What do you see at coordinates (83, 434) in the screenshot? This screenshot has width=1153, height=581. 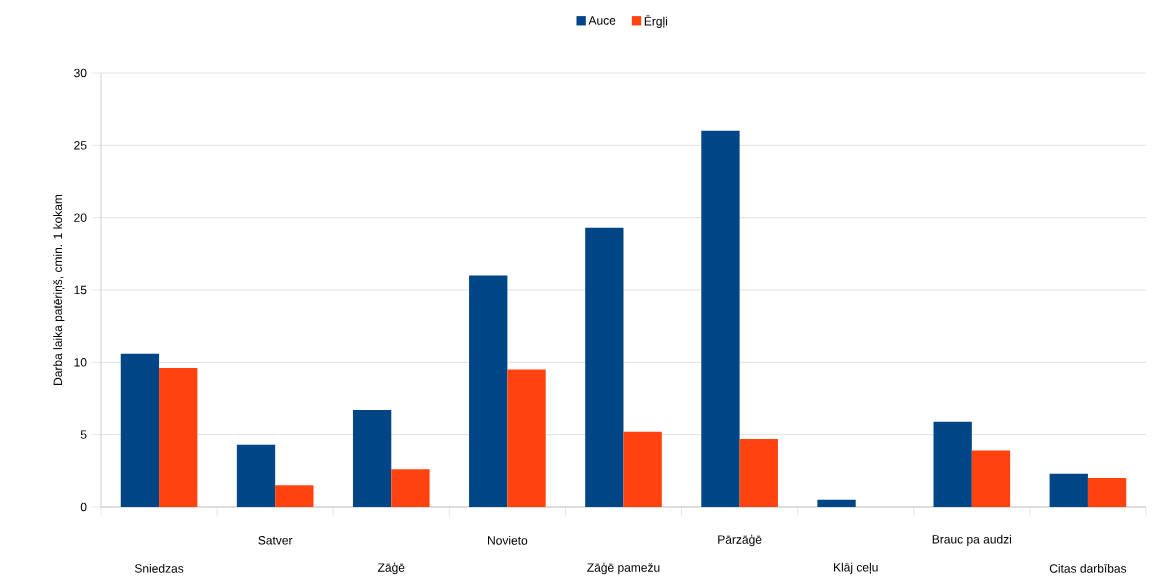 I see `y-tick-label: 5` at bounding box center [83, 434].